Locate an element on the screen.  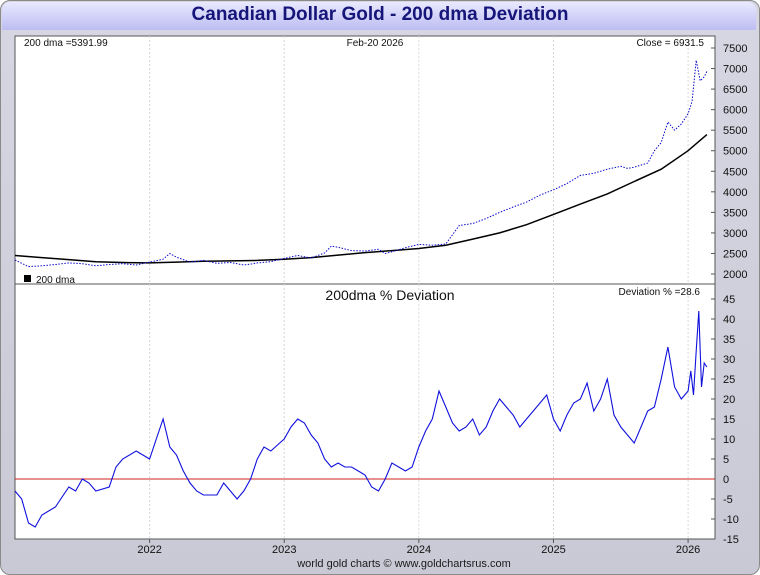
chart-title: Canadian Dollar Gold - 200 dma Deviation is located at coordinates (380, 14).